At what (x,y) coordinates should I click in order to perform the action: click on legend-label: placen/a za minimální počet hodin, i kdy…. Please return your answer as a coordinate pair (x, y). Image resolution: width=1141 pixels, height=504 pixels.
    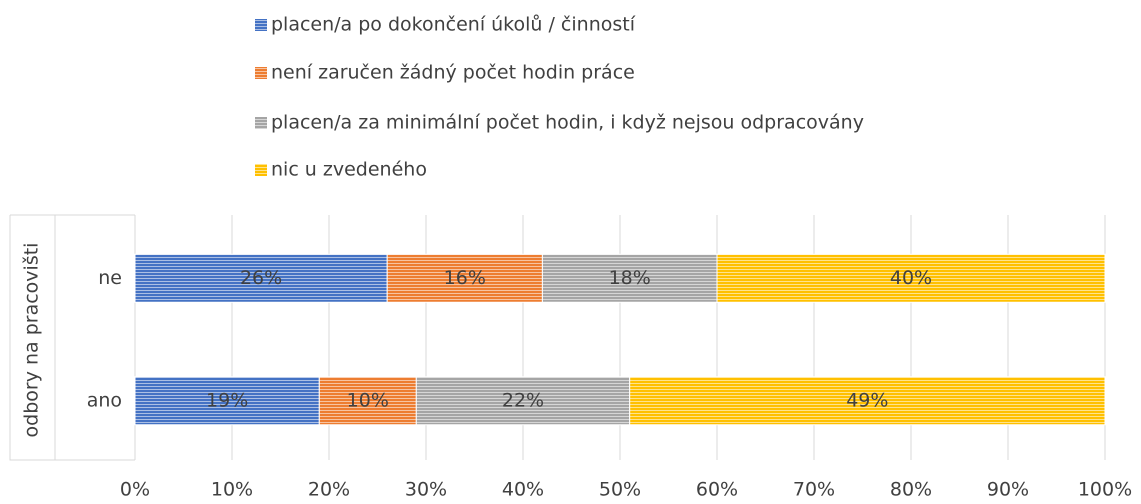
    Looking at the image, I should click on (567, 123).